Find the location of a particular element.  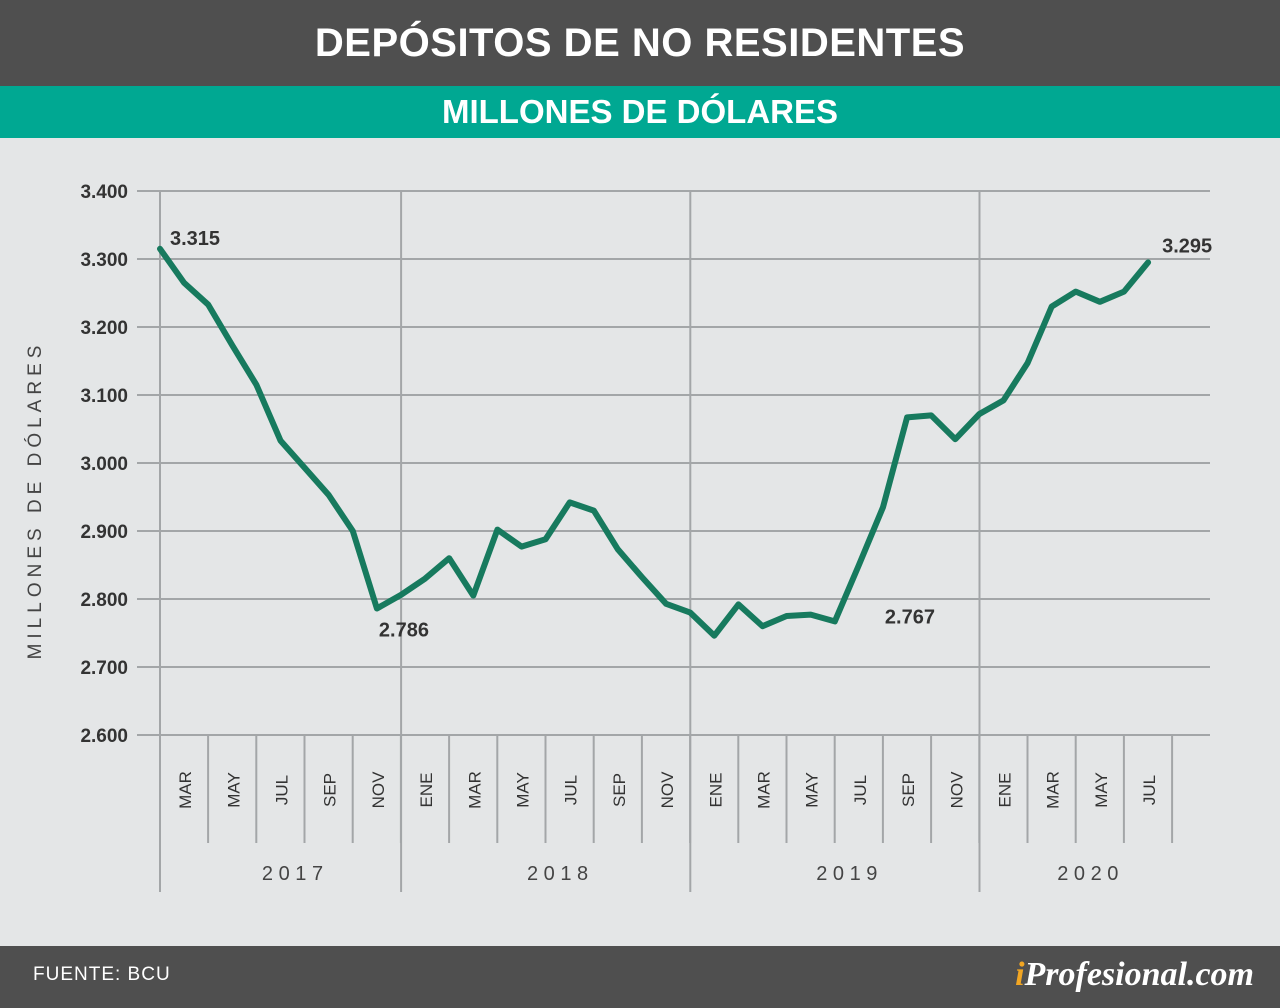

year-label: 2 0 1 9 is located at coordinates (846, 874).